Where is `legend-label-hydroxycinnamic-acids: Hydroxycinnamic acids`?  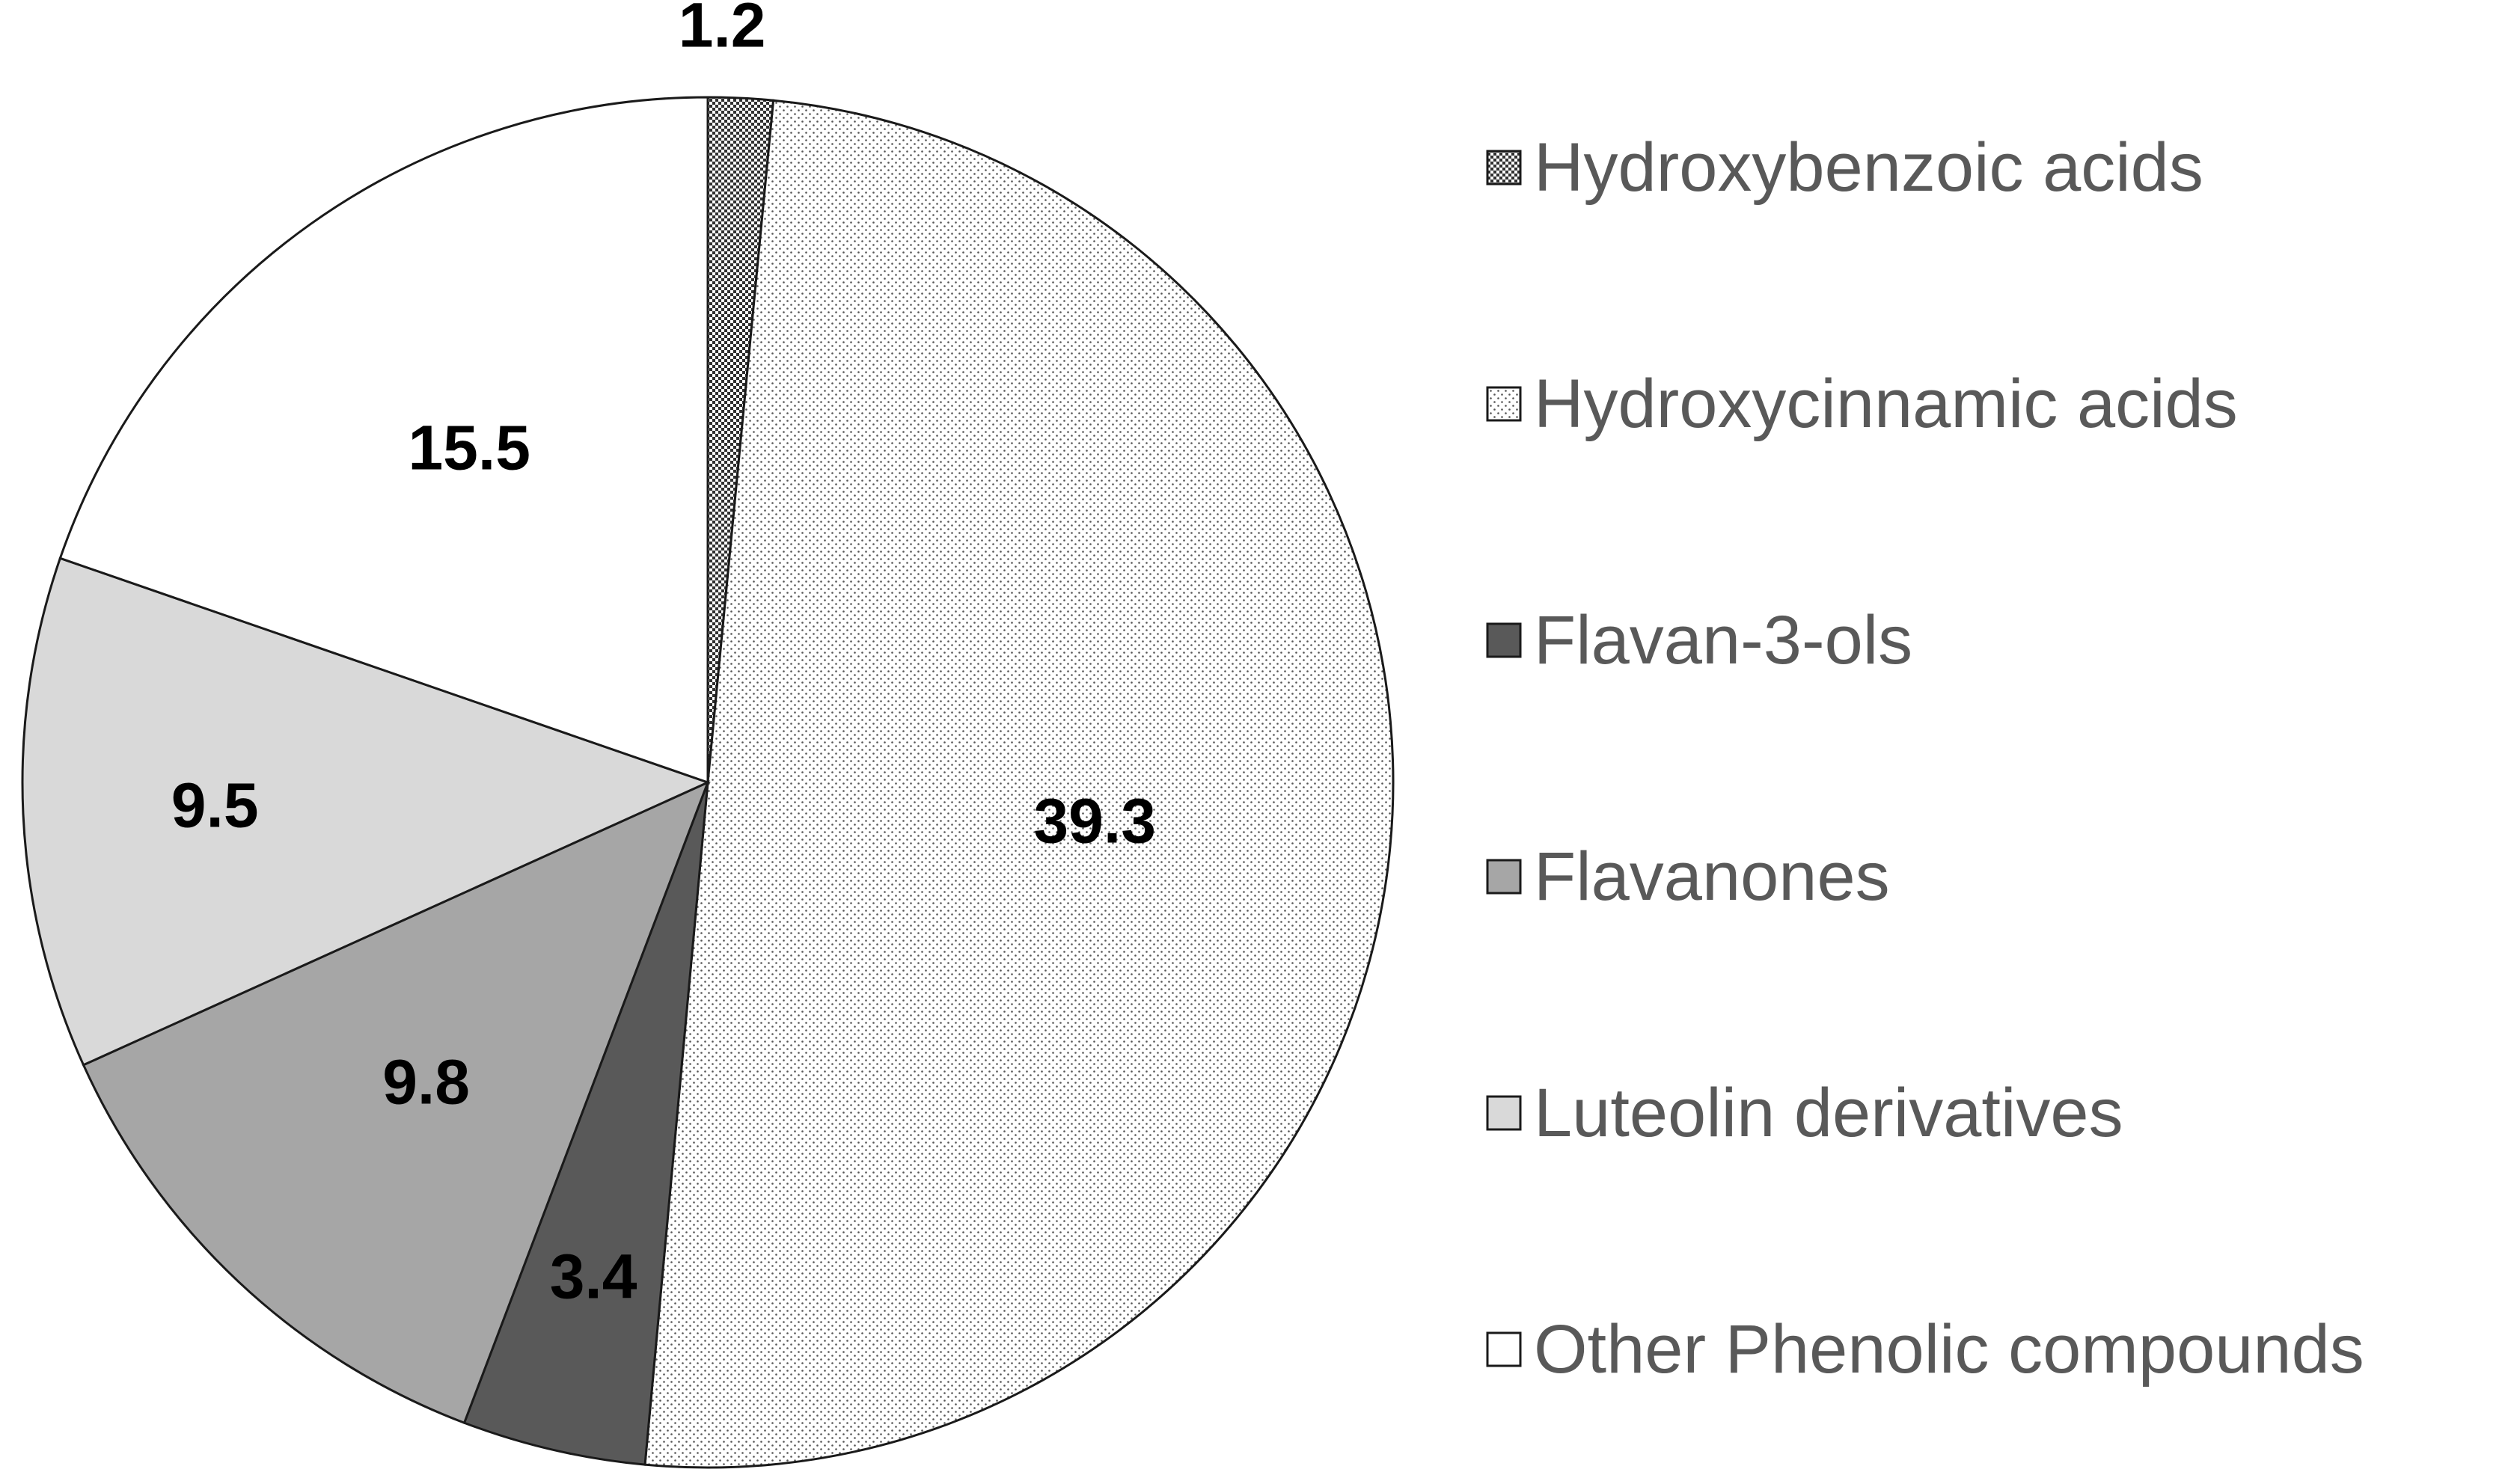
legend-label-hydroxycinnamic-acids: Hydroxycinnamic acids is located at coordinates (1886, 404).